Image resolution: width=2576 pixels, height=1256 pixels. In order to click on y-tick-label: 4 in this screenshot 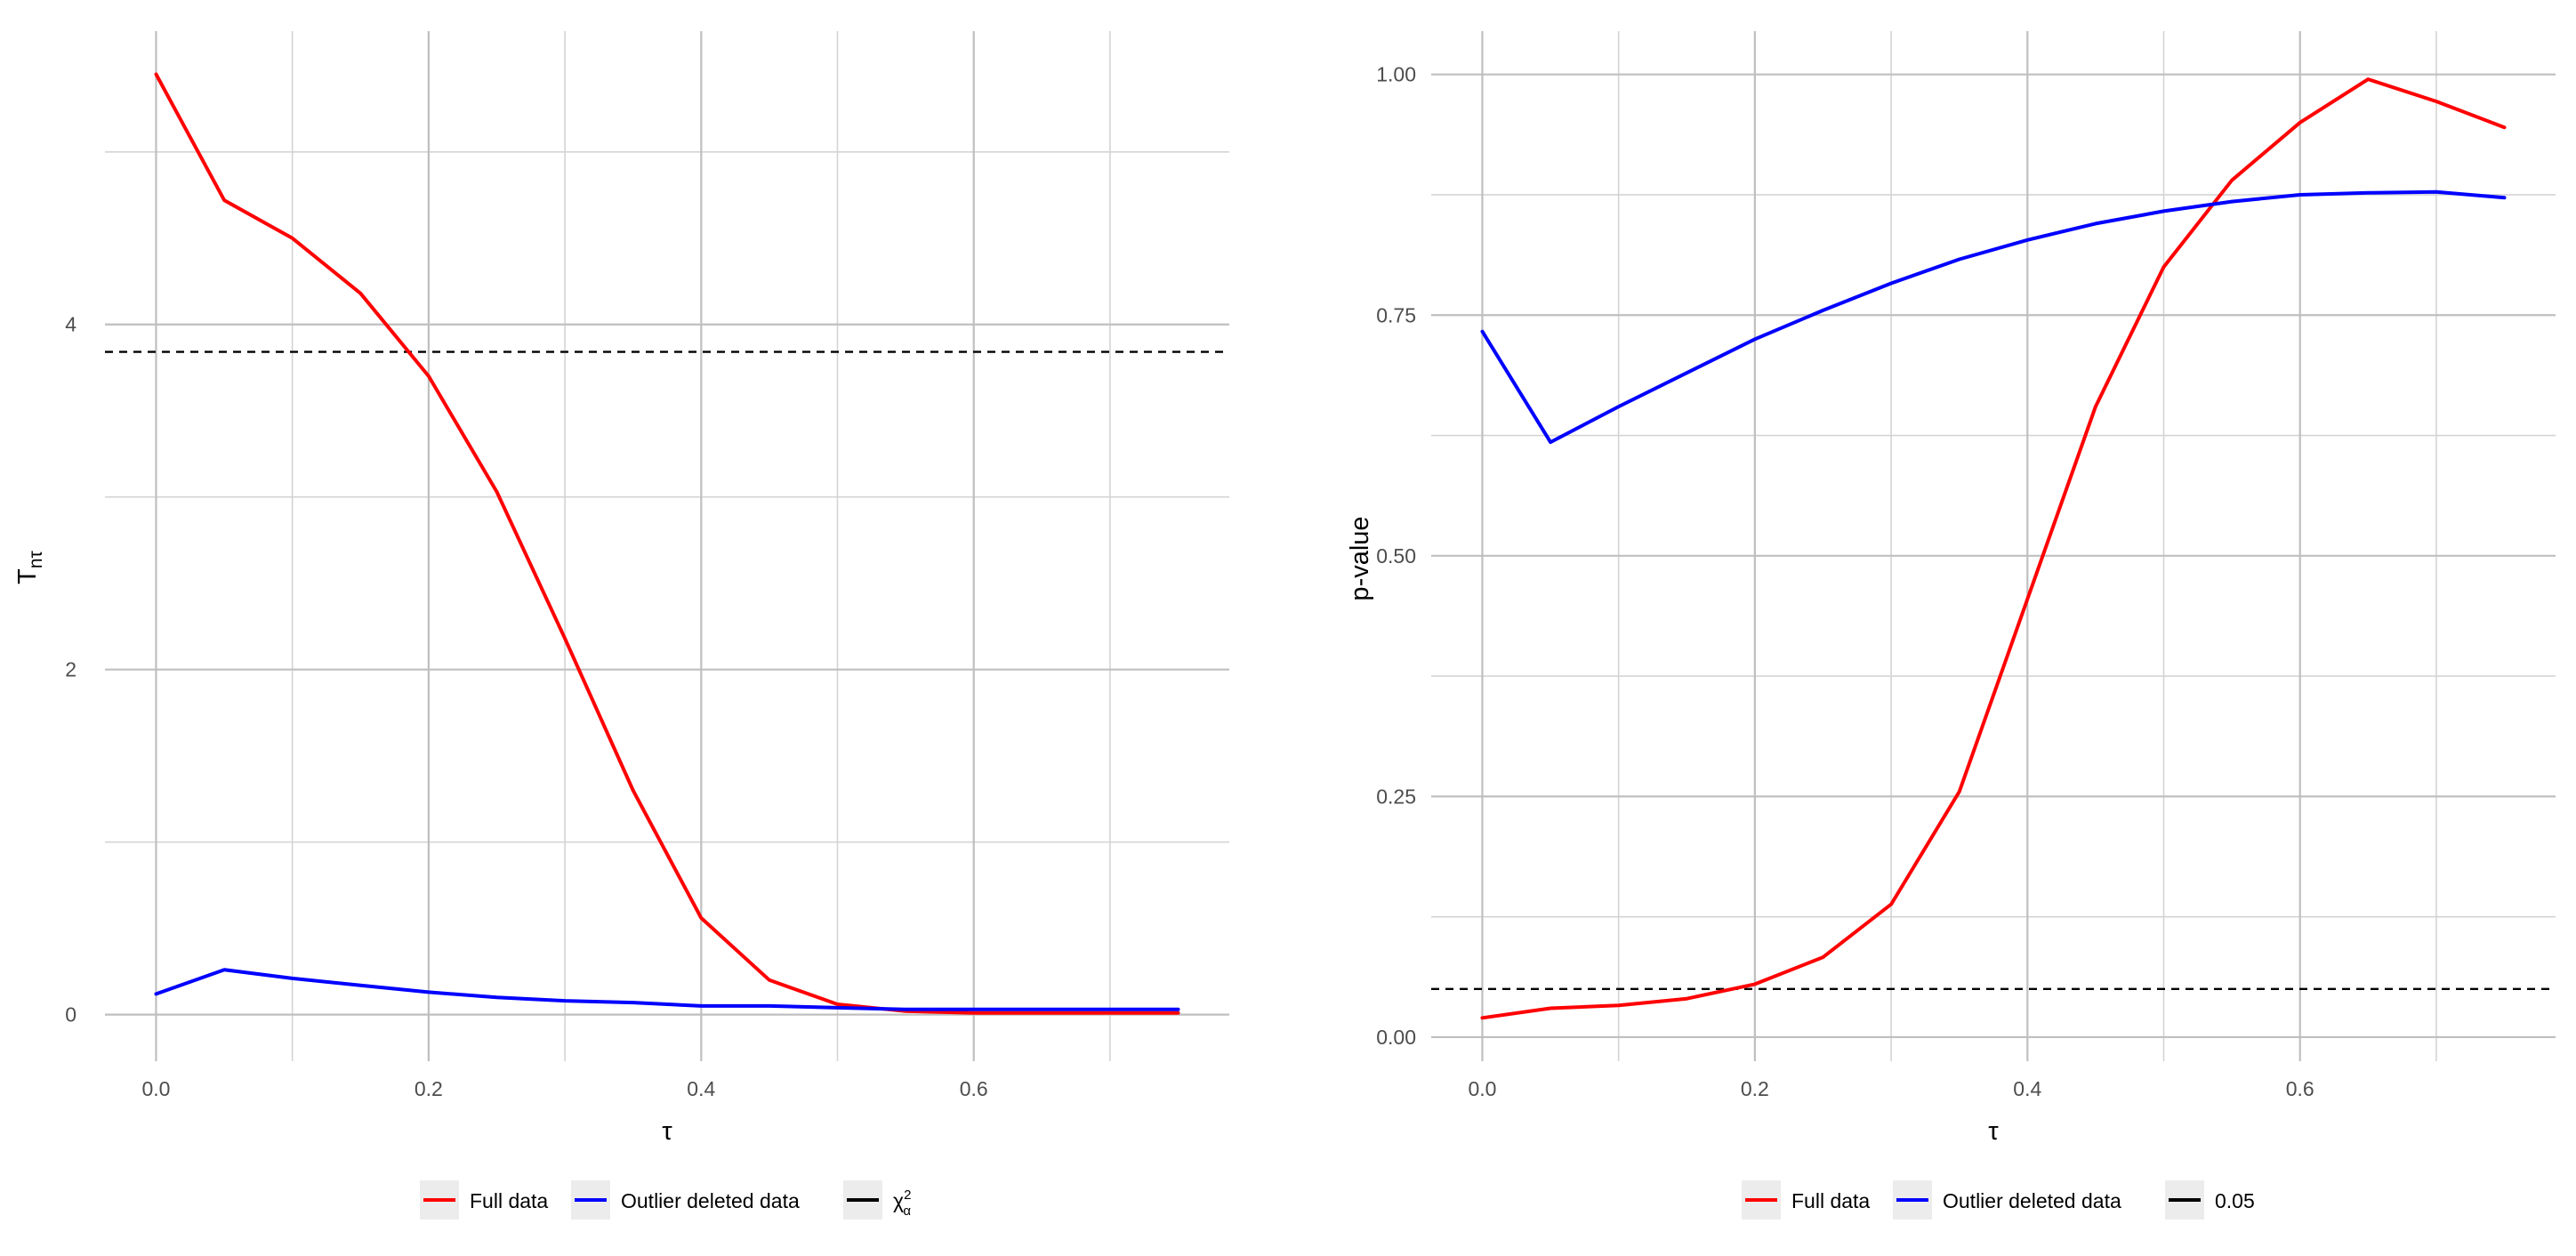, I will do `click(70, 325)`.